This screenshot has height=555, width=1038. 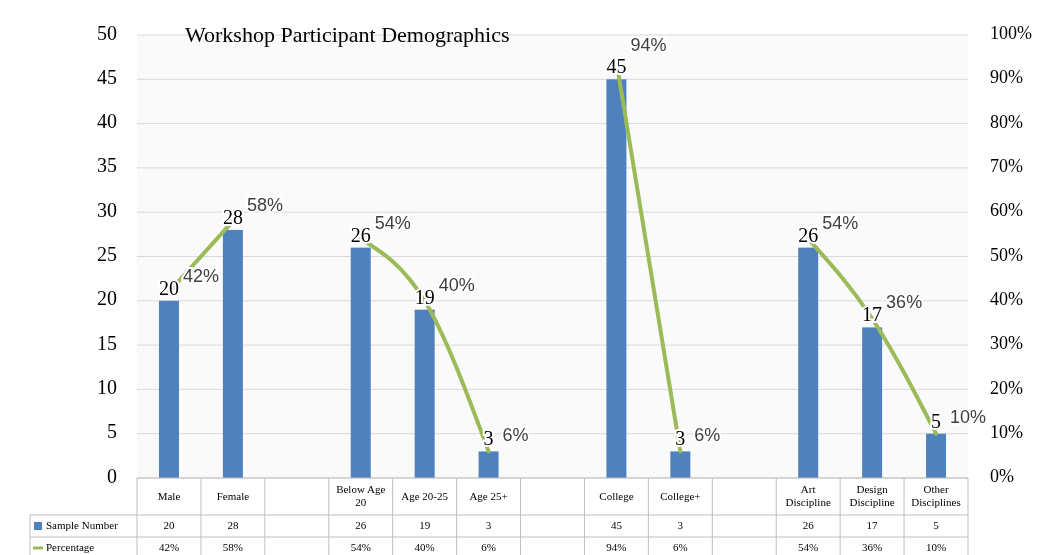 What do you see at coordinates (107, 209) in the screenshot?
I see `y-tick-label: 30` at bounding box center [107, 209].